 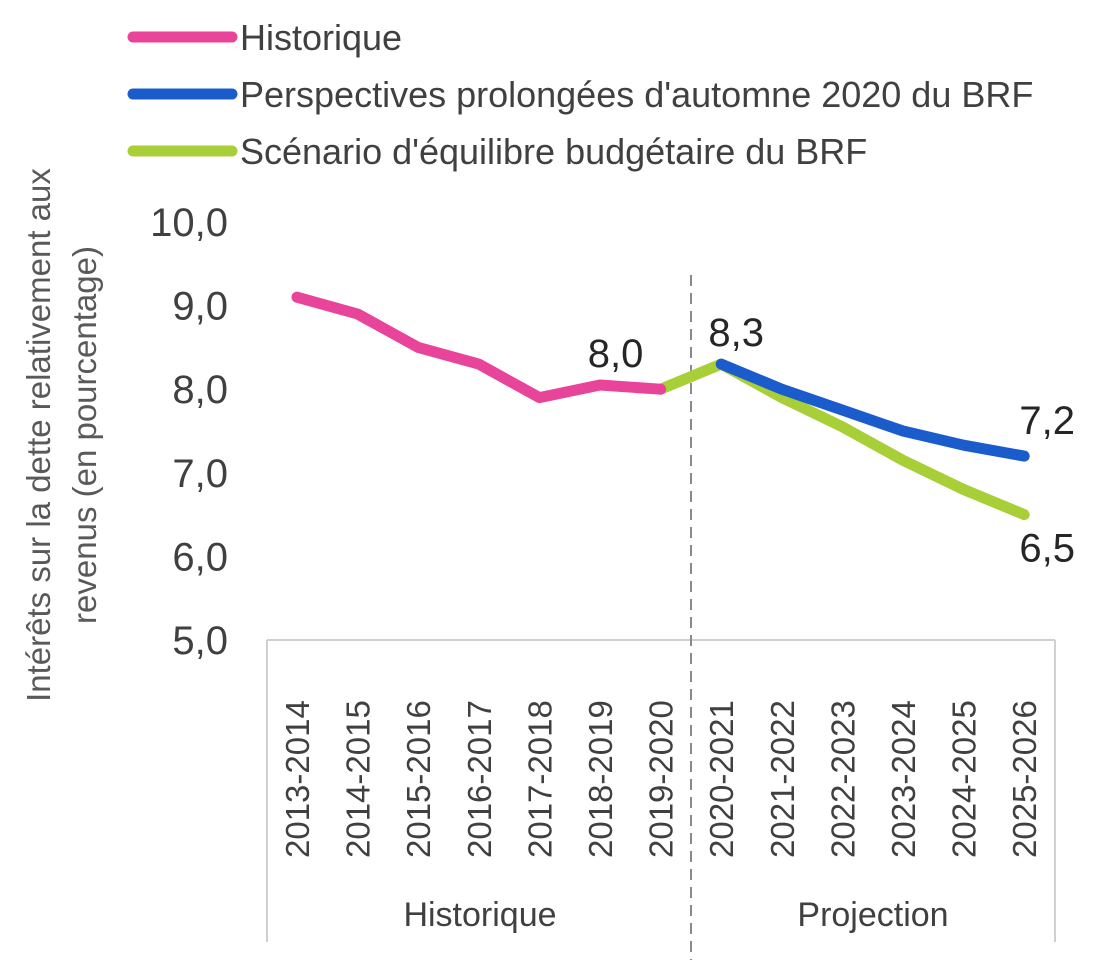 I want to click on y-axis-ticks: 10,0 9,0 8,0 7,0 6,0 5,0, so click(x=189, y=432).